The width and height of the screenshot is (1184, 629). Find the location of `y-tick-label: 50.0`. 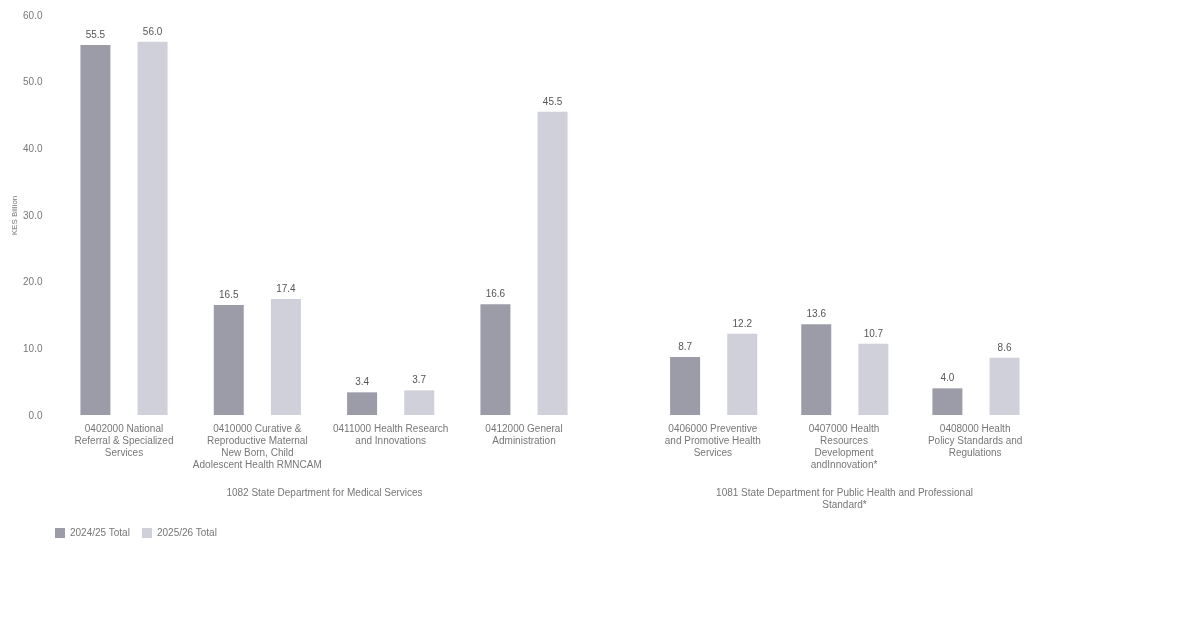

y-tick-label: 50.0 is located at coordinates (33, 82).